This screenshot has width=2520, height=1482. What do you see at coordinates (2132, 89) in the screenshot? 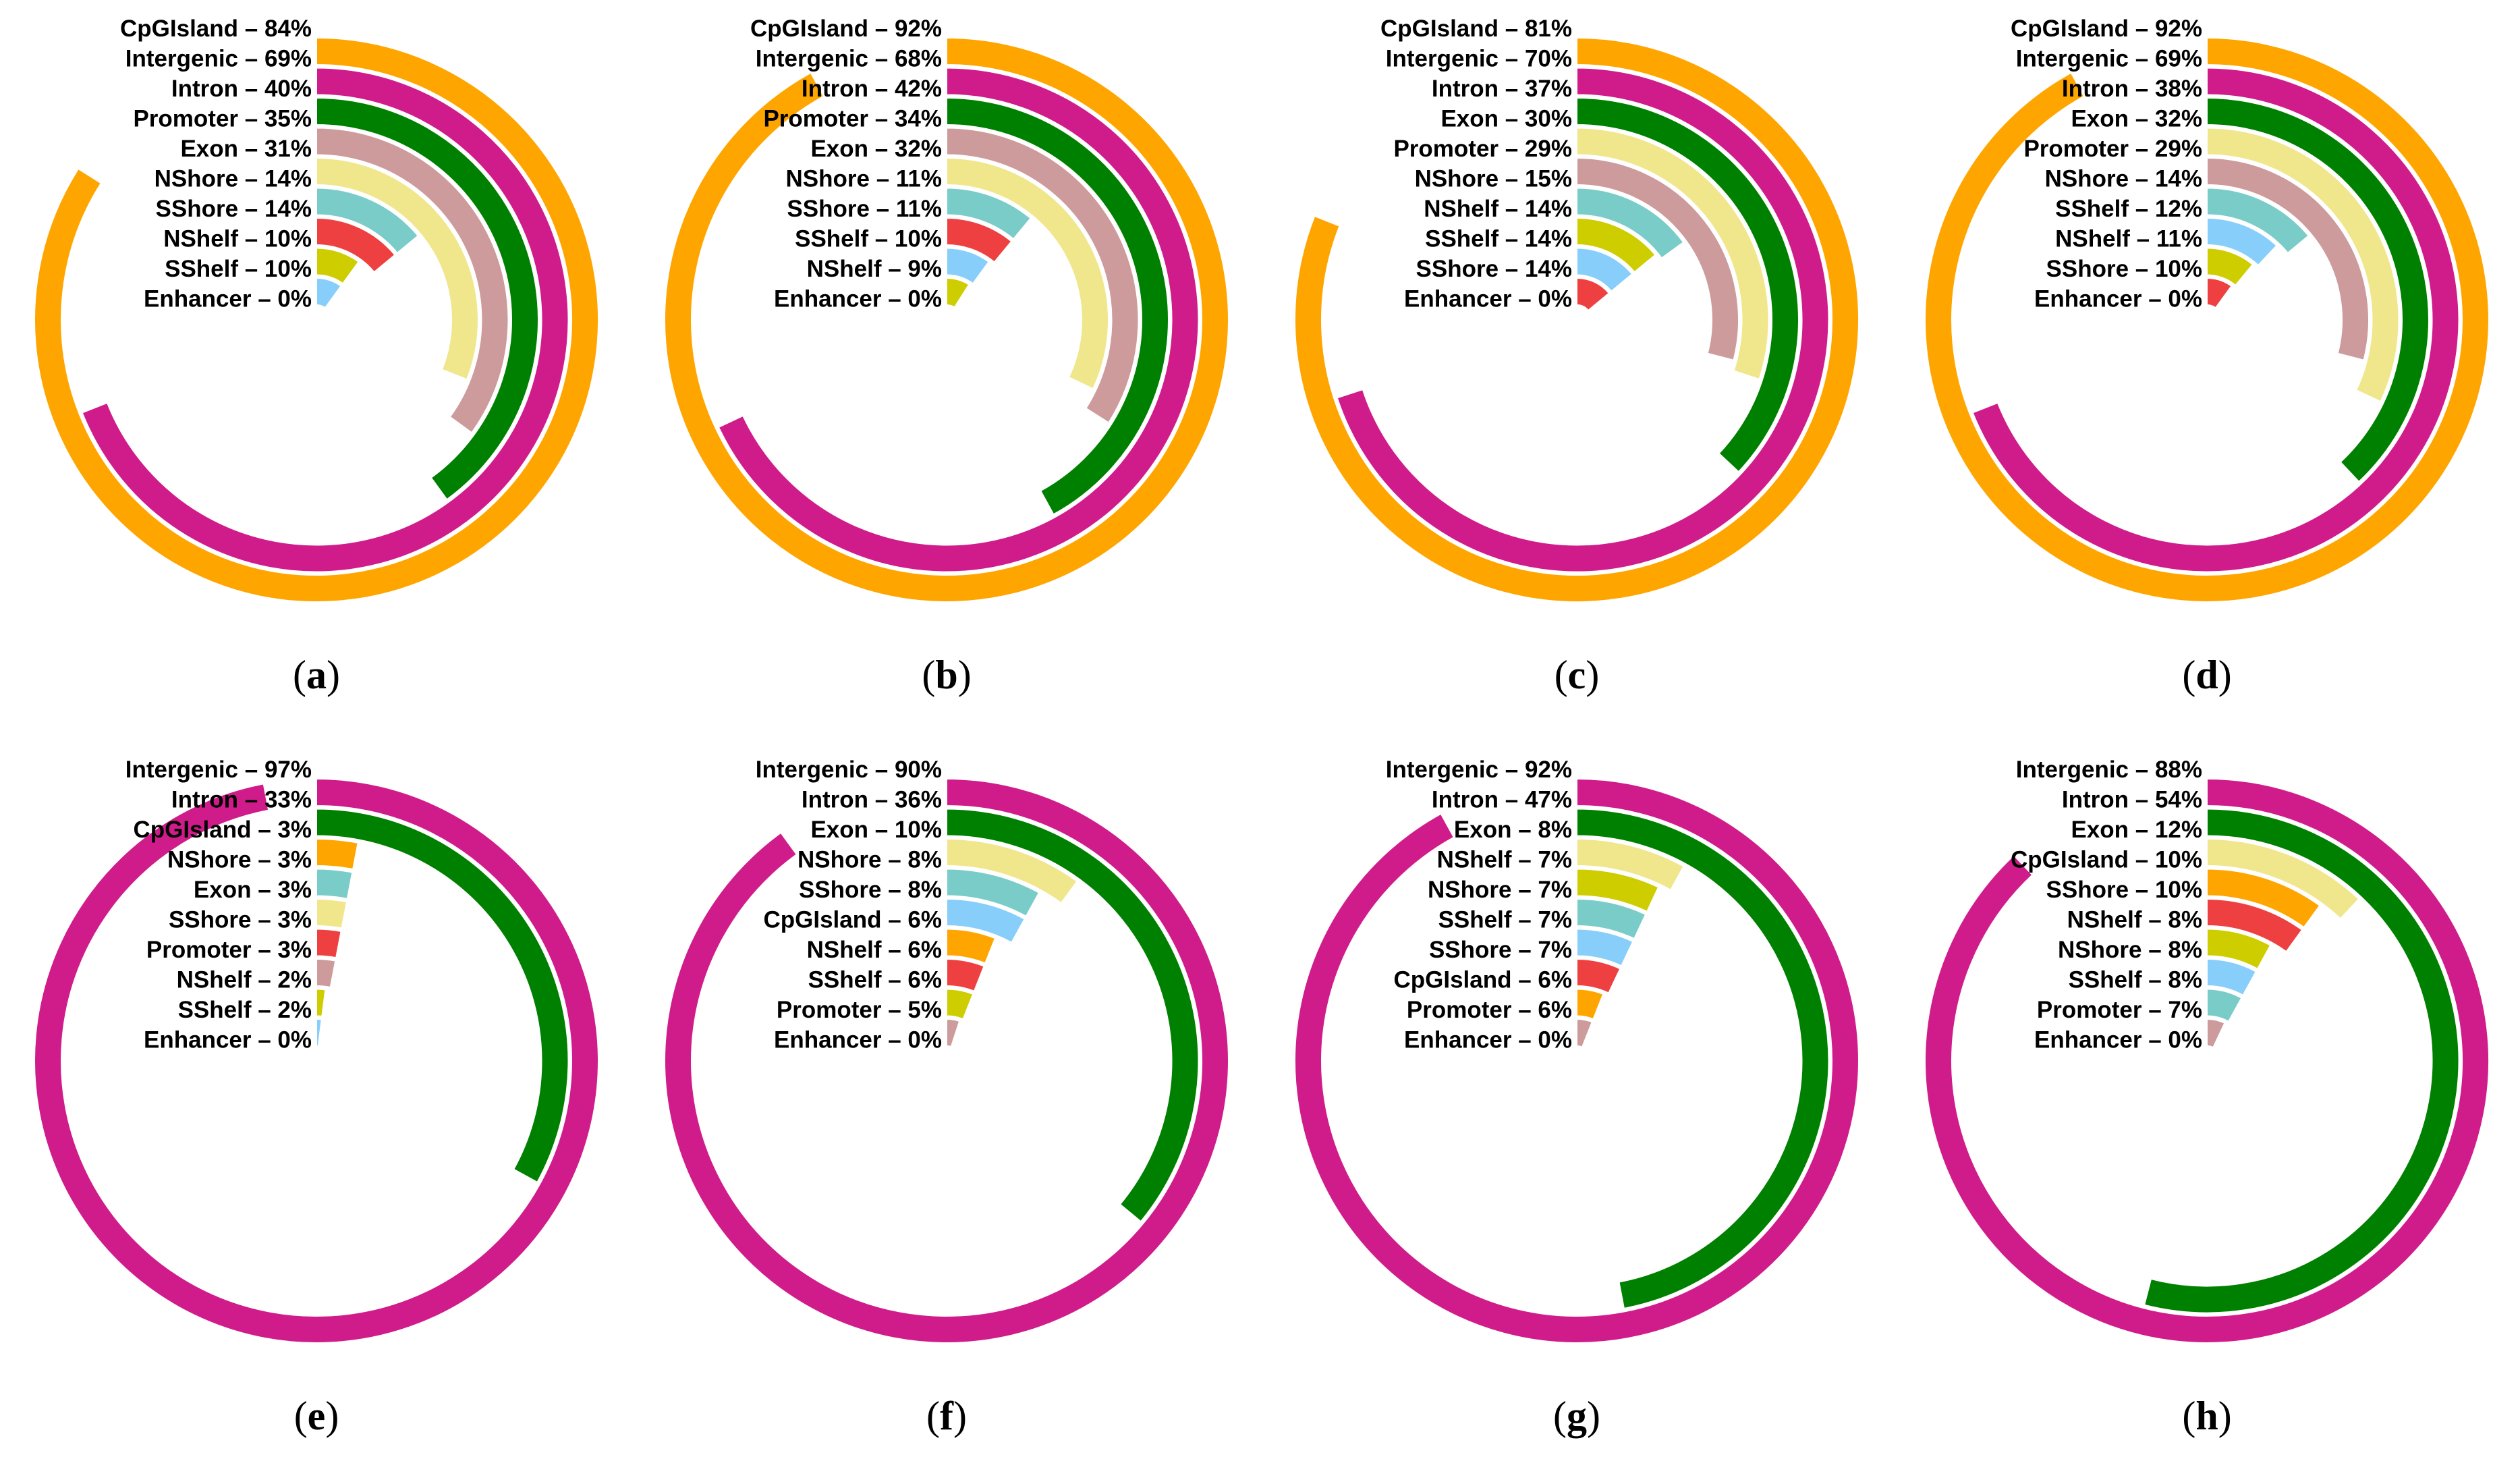
I see `label-intron: Intron – 38%` at bounding box center [2132, 89].